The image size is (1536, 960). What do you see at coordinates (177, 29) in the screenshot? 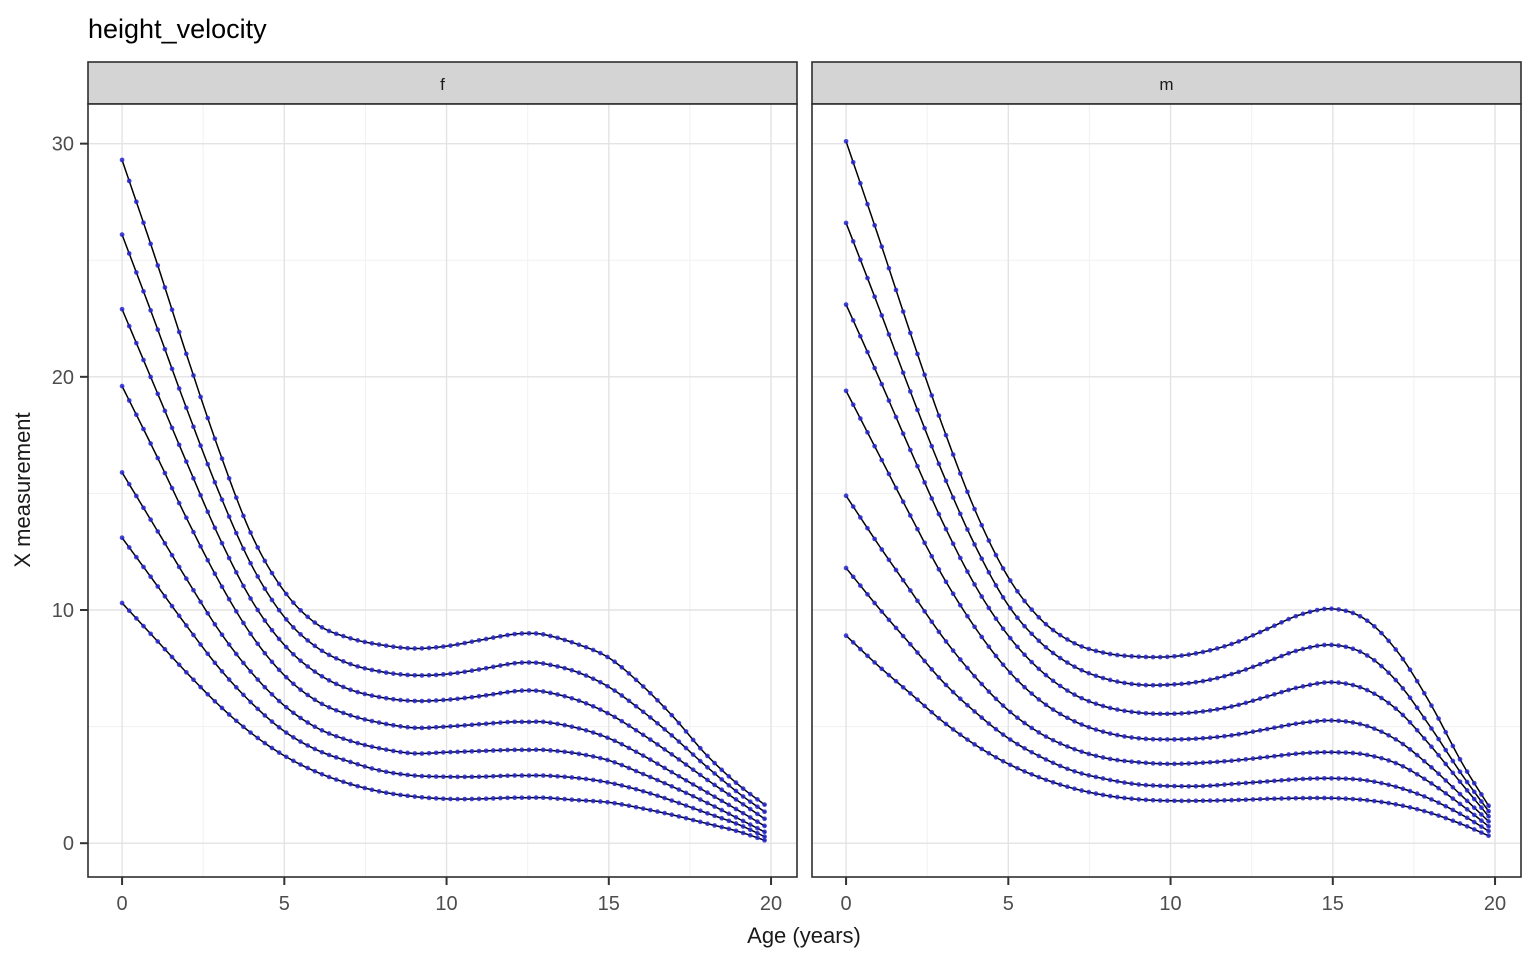
I see `plot-title: height_velocity` at bounding box center [177, 29].